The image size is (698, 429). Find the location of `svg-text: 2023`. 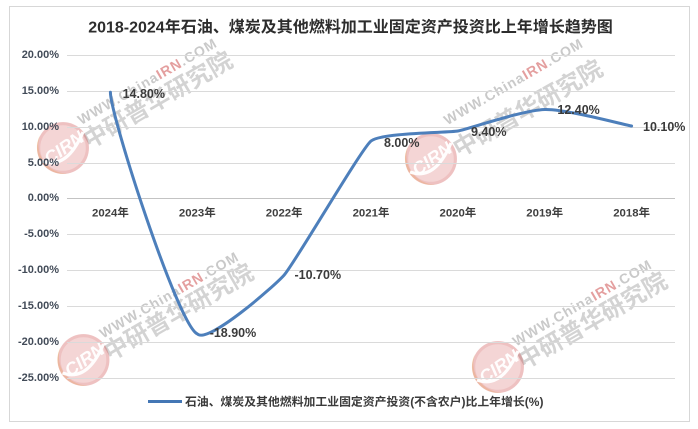

svg-text: 2023 is located at coordinates (191, 213).